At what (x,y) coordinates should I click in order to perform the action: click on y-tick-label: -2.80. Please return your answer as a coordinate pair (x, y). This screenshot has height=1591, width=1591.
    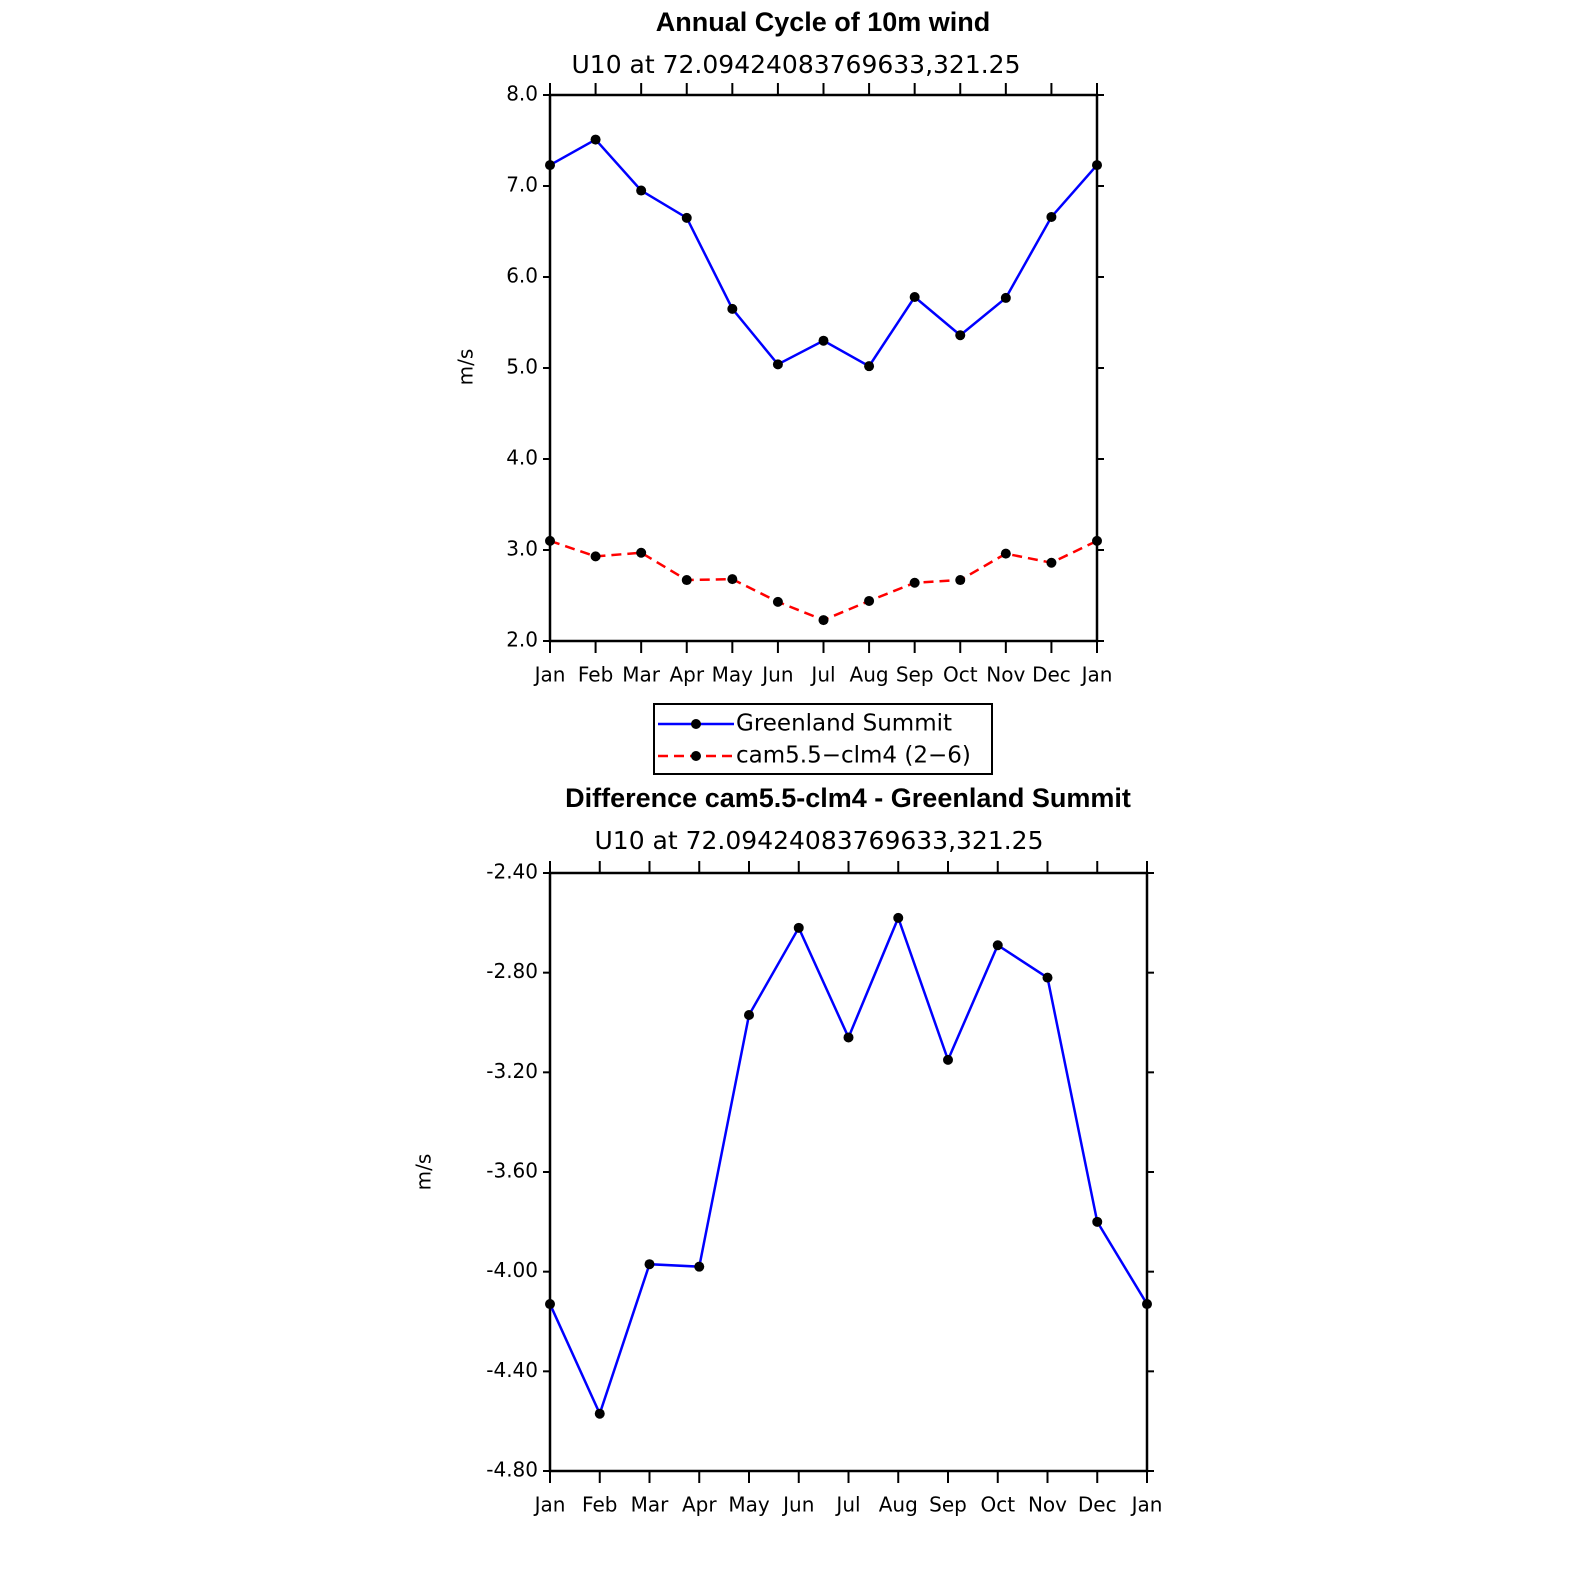
    Looking at the image, I should click on (512, 971).